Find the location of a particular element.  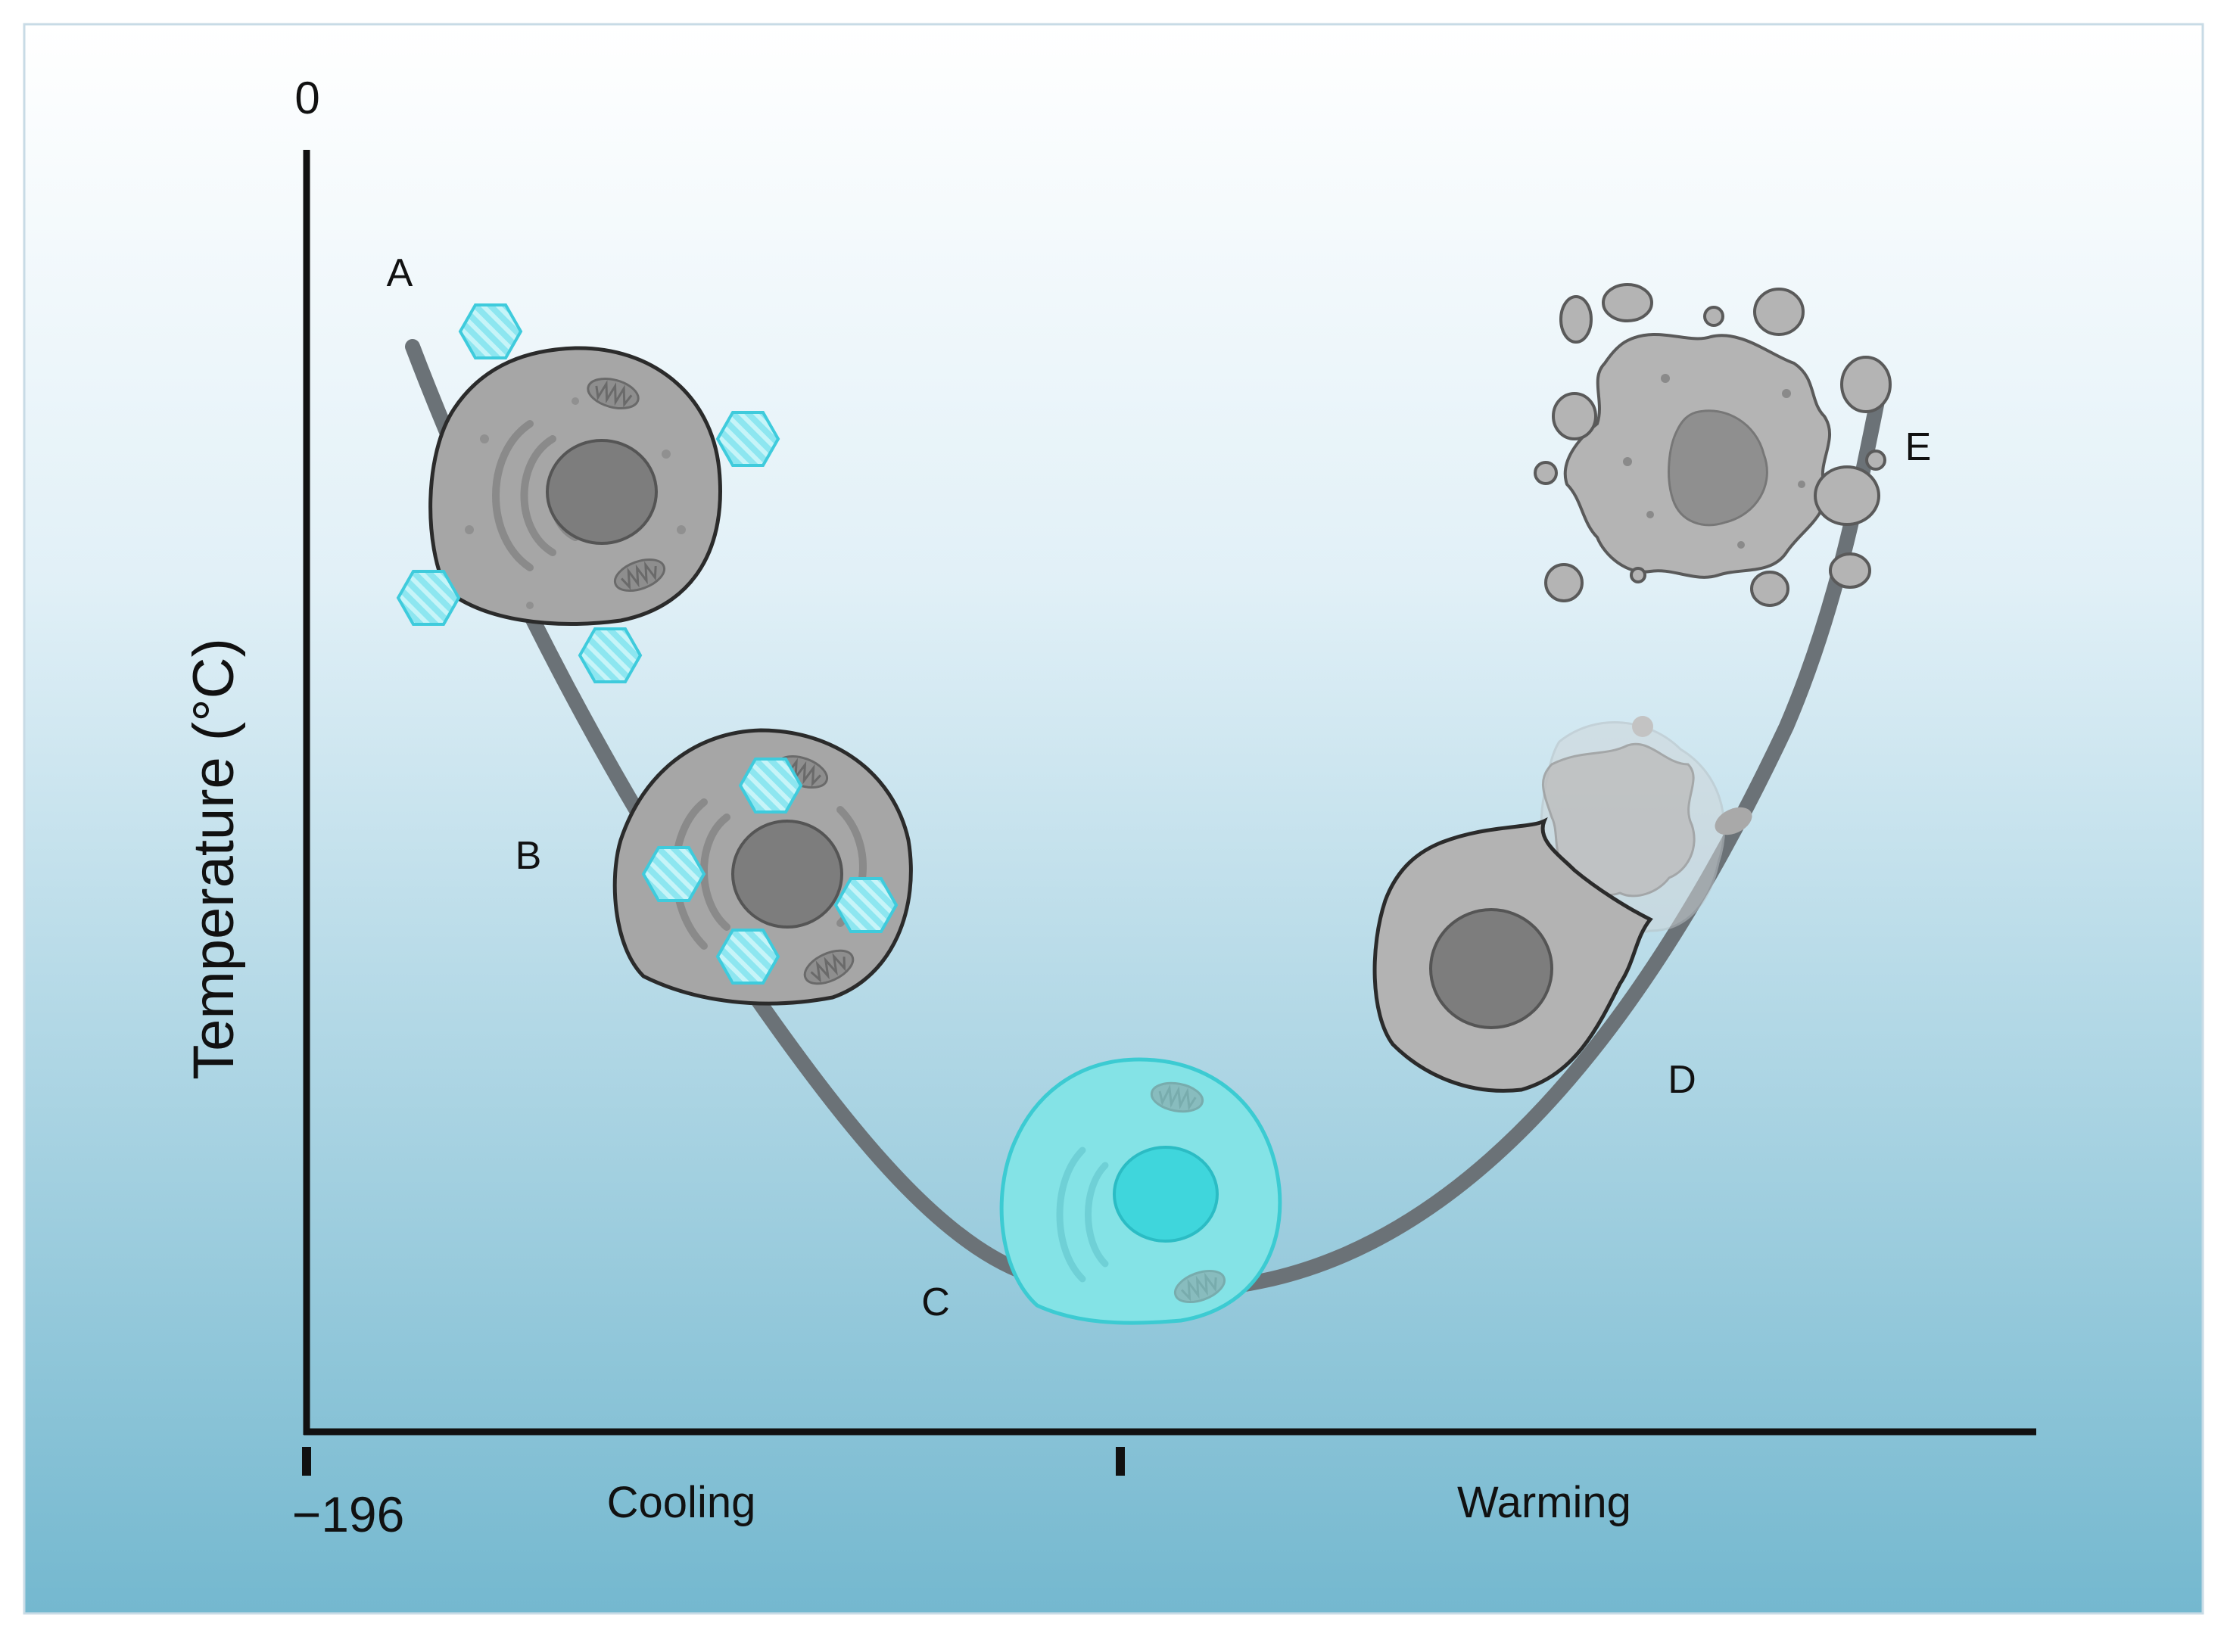

phase-label-warming: Warming is located at coordinates (1544, 1502).